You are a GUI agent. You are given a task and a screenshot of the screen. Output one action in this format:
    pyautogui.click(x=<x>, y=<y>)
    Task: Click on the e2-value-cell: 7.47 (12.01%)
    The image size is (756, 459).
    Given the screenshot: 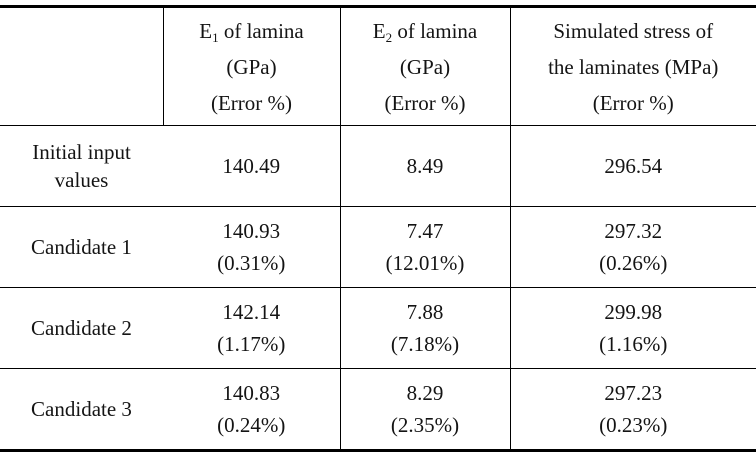 What is the action you would take?
    pyautogui.click(x=425, y=247)
    